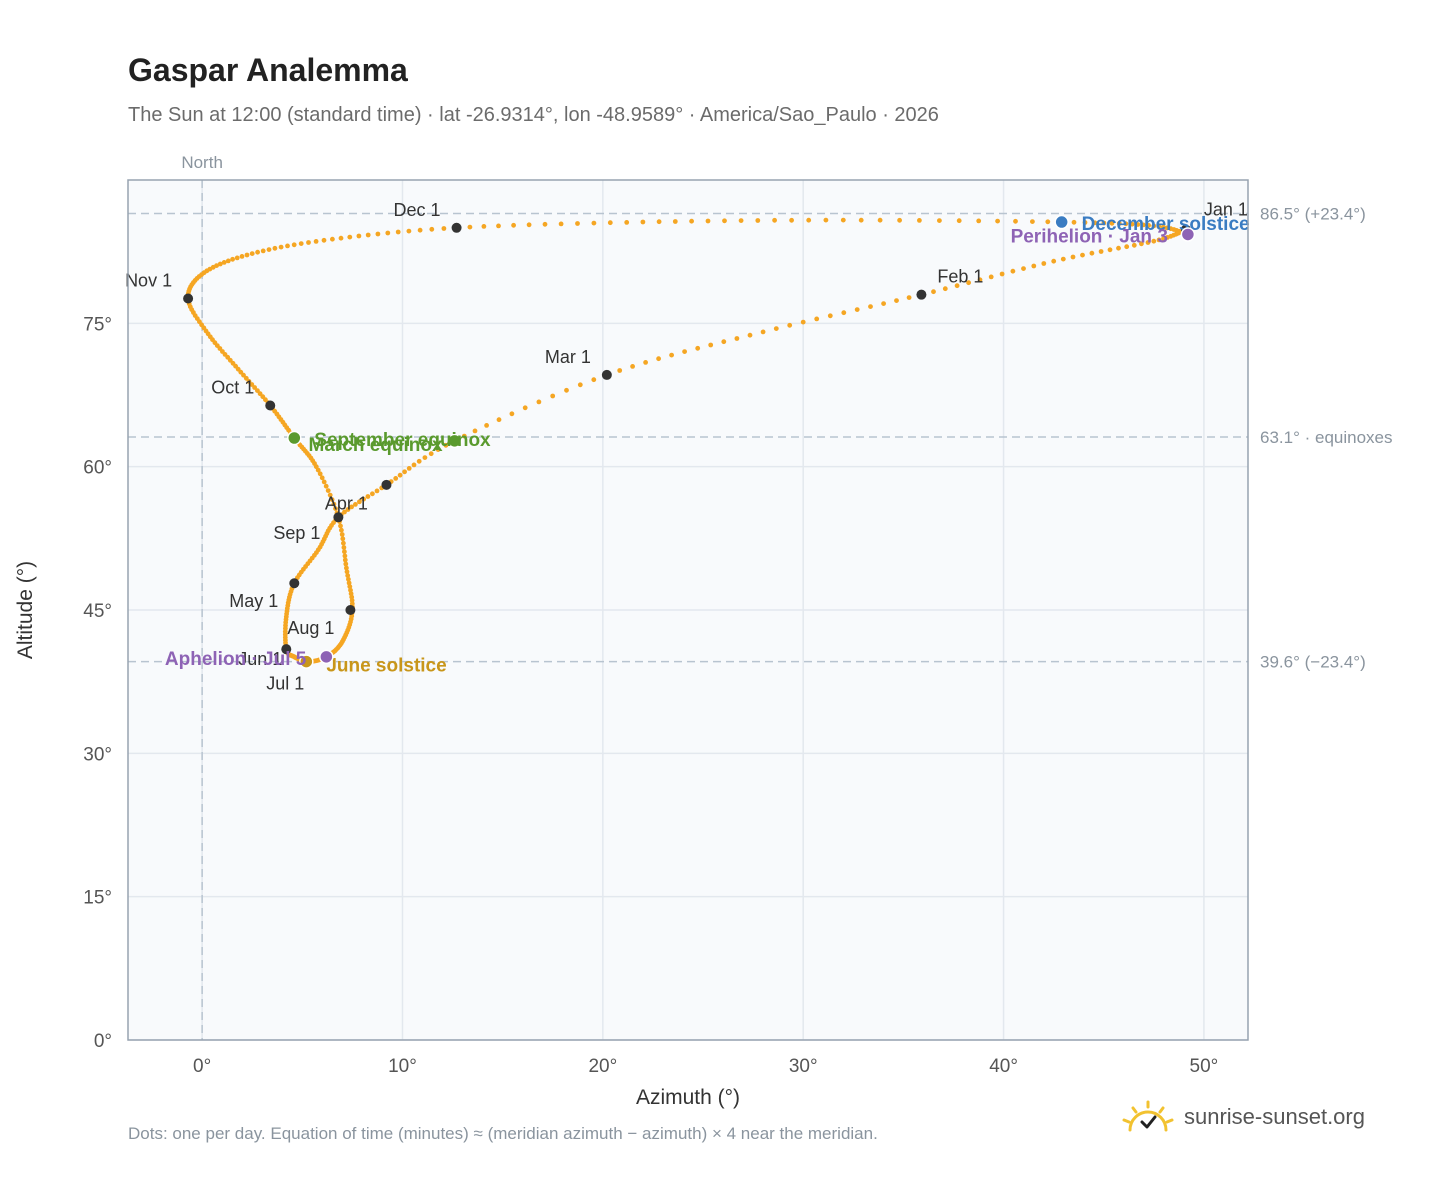 This screenshot has height=1188, width=1448. What do you see at coordinates (602, 1066) in the screenshot?
I see `x-tick-label: 20°` at bounding box center [602, 1066].